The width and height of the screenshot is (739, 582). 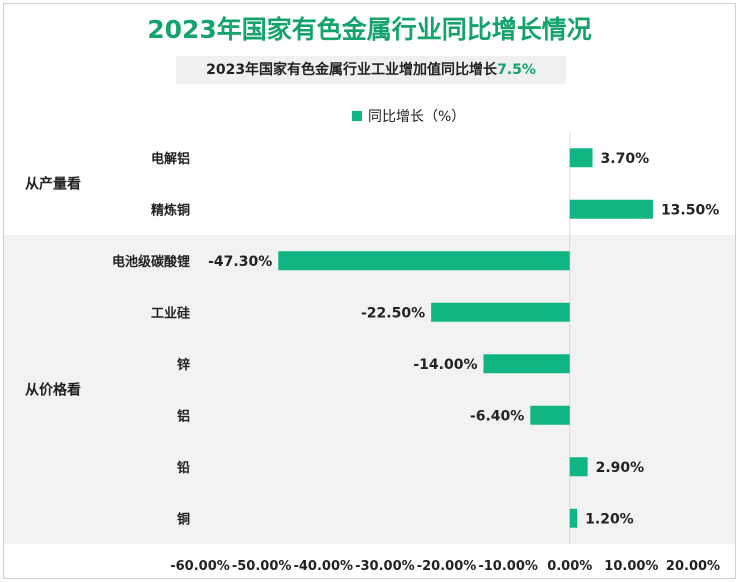 What do you see at coordinates (183, 416) in the screenshot?
I see `category-label: 铝` at bounding box center [183, 416].